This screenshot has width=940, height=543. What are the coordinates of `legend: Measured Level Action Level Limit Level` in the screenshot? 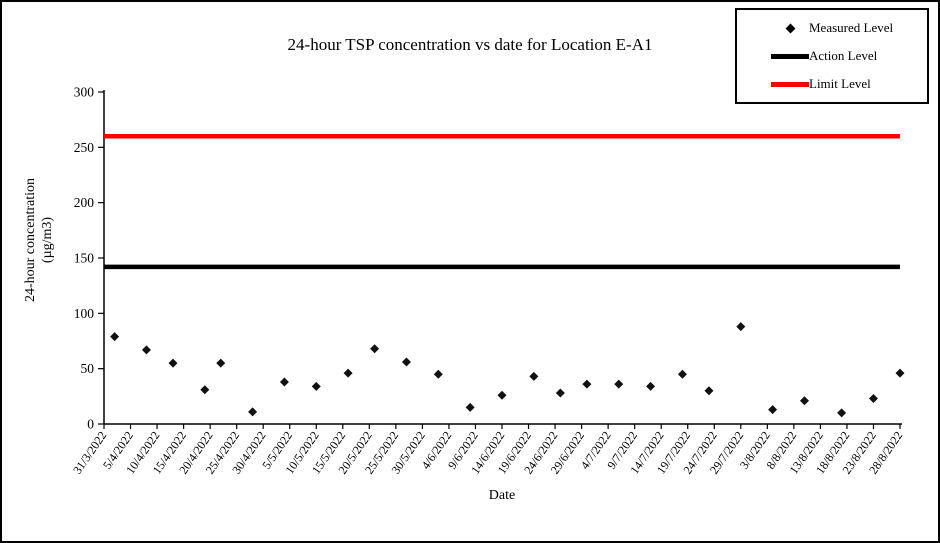 It's located at (832, 56).